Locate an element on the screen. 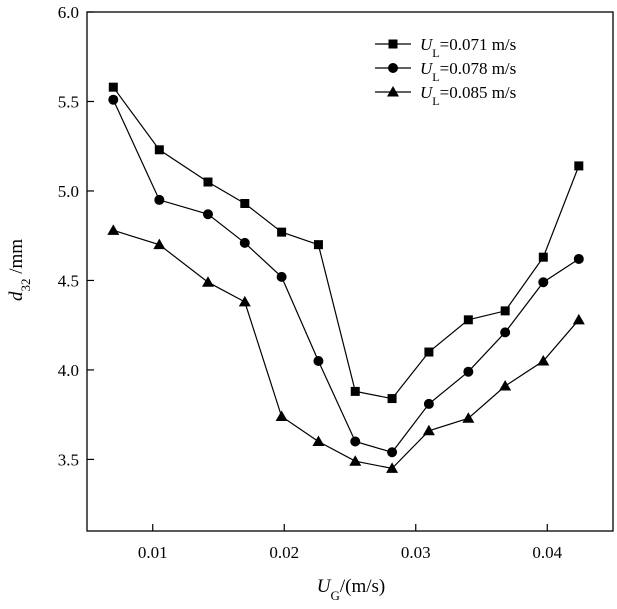 The height and width of the screenshot is (609, 617). y-tick-label: 4.0 is located at coordinates (68, 370).